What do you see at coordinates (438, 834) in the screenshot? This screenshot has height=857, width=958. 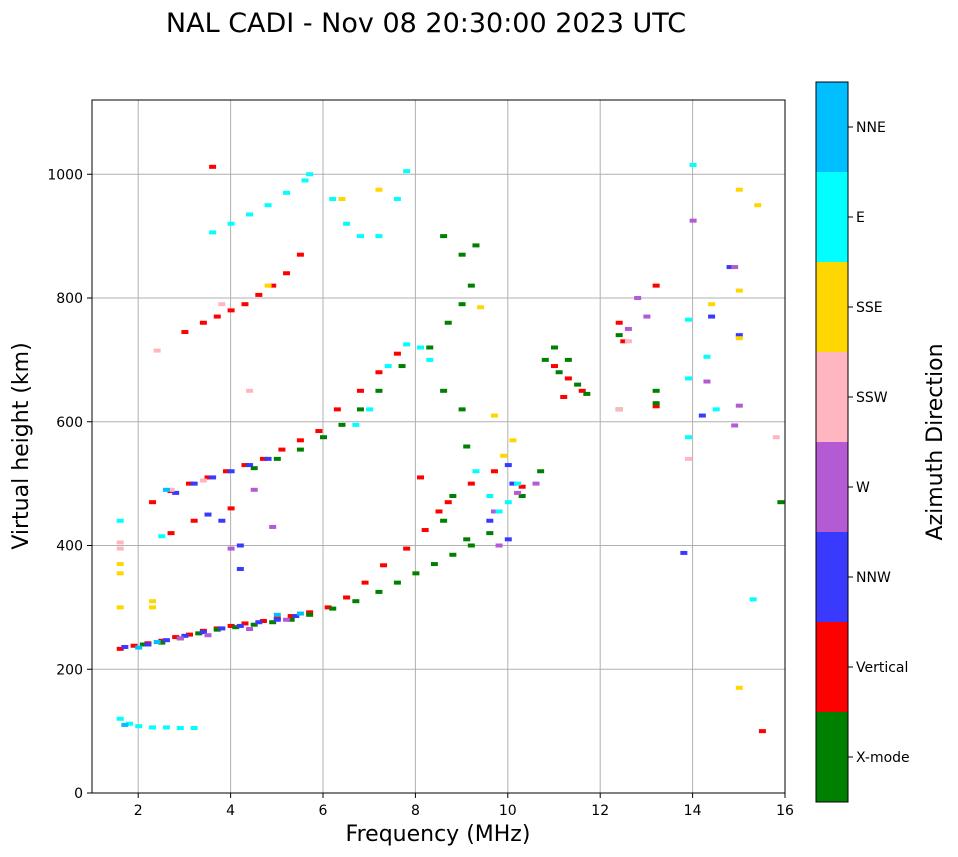 I see `x-axis-label: Frequency (MHz)` at bounding box center [438, 834].